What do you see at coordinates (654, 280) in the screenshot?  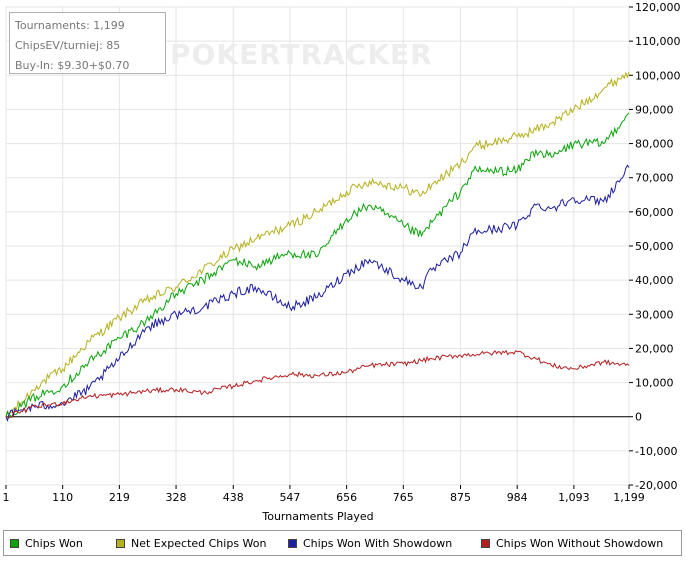 I see `y-tick-label: 40,000` at bounding box center [654, 280].